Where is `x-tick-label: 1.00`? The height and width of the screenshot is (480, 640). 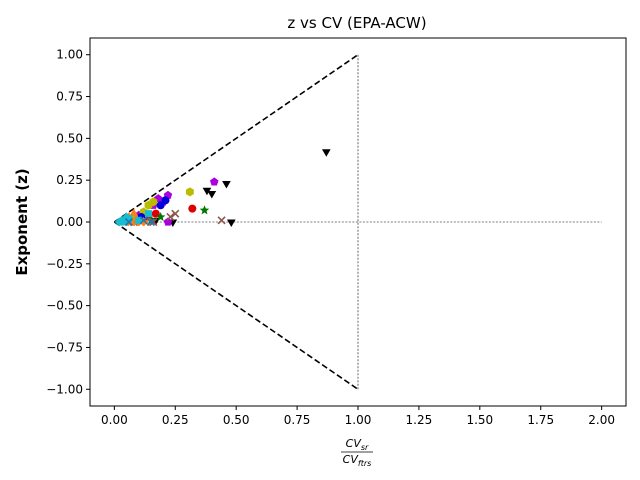
x-tick-label: 1.00 is located at coordinates (358, 420).